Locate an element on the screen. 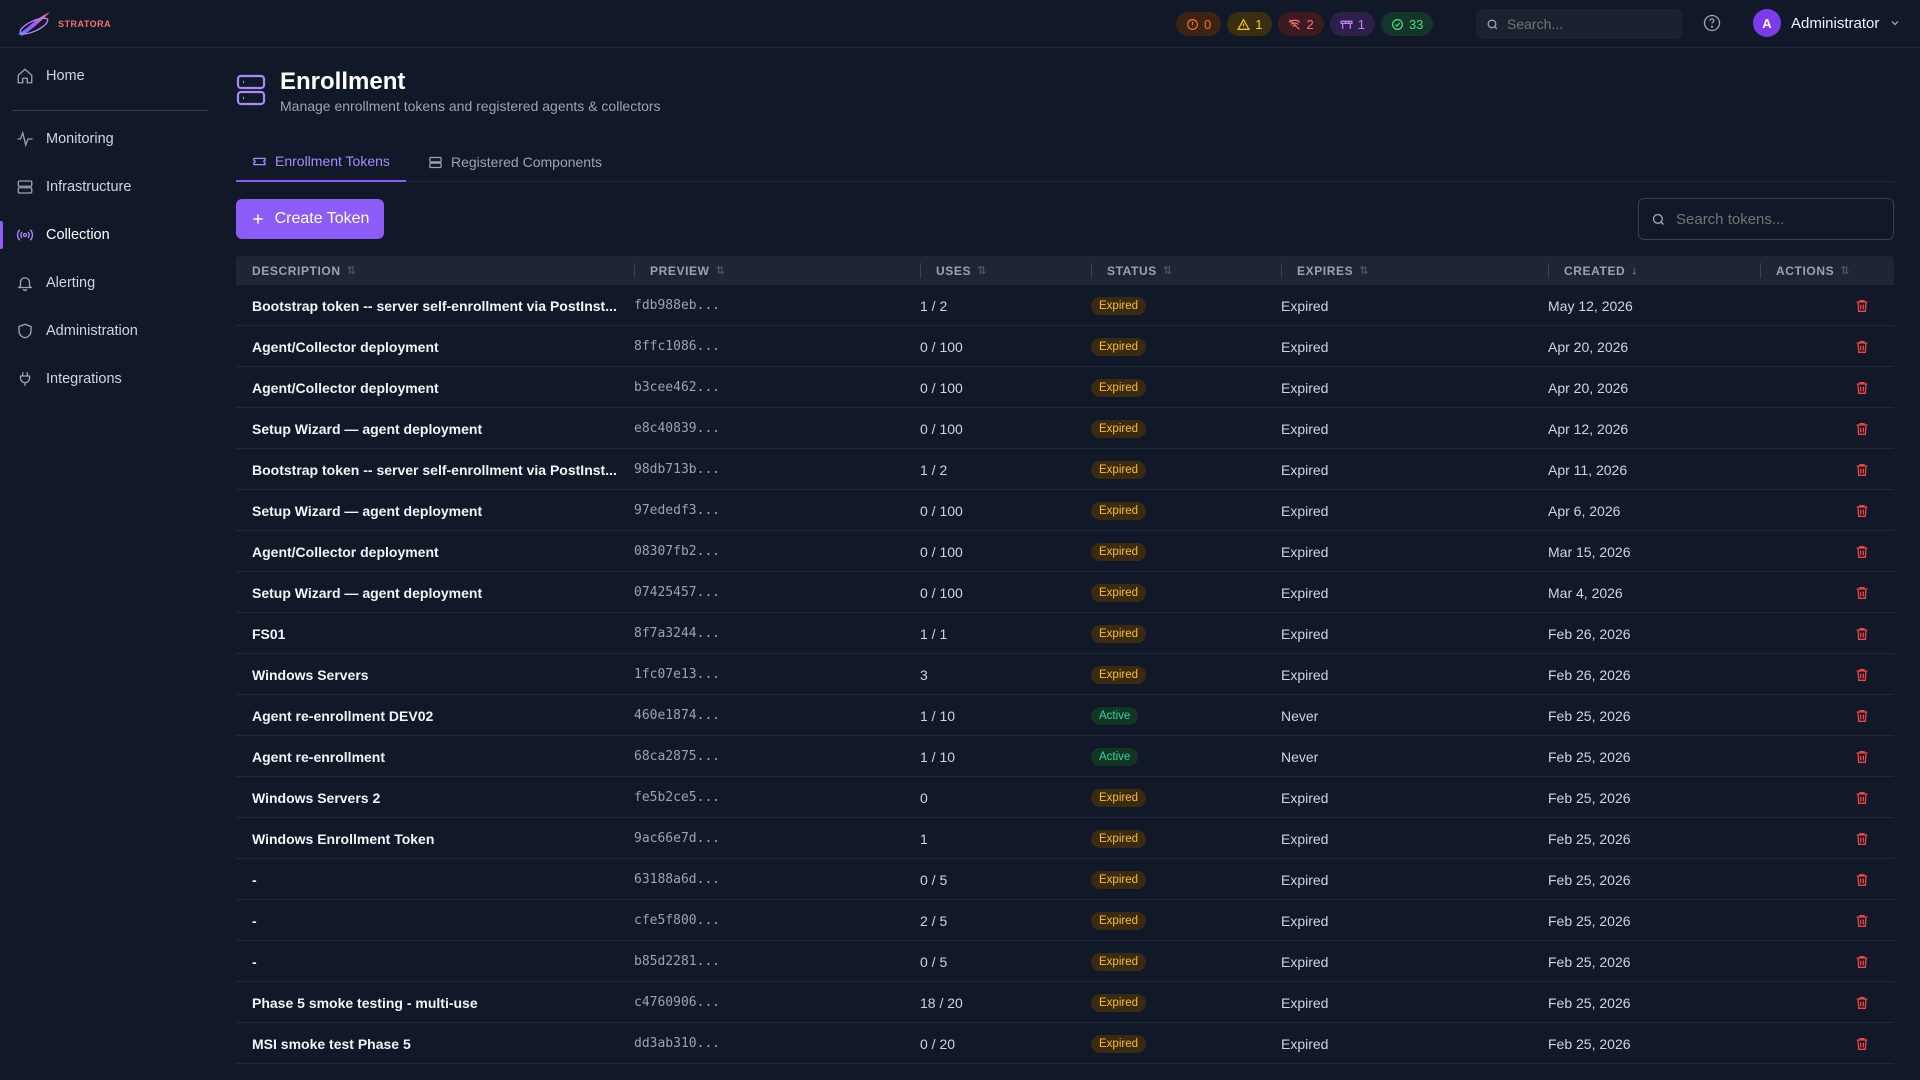 The image size is (1920, 1080). column-header-expires: EXPIRES ⇅ is located at coordinates (1325, 270).